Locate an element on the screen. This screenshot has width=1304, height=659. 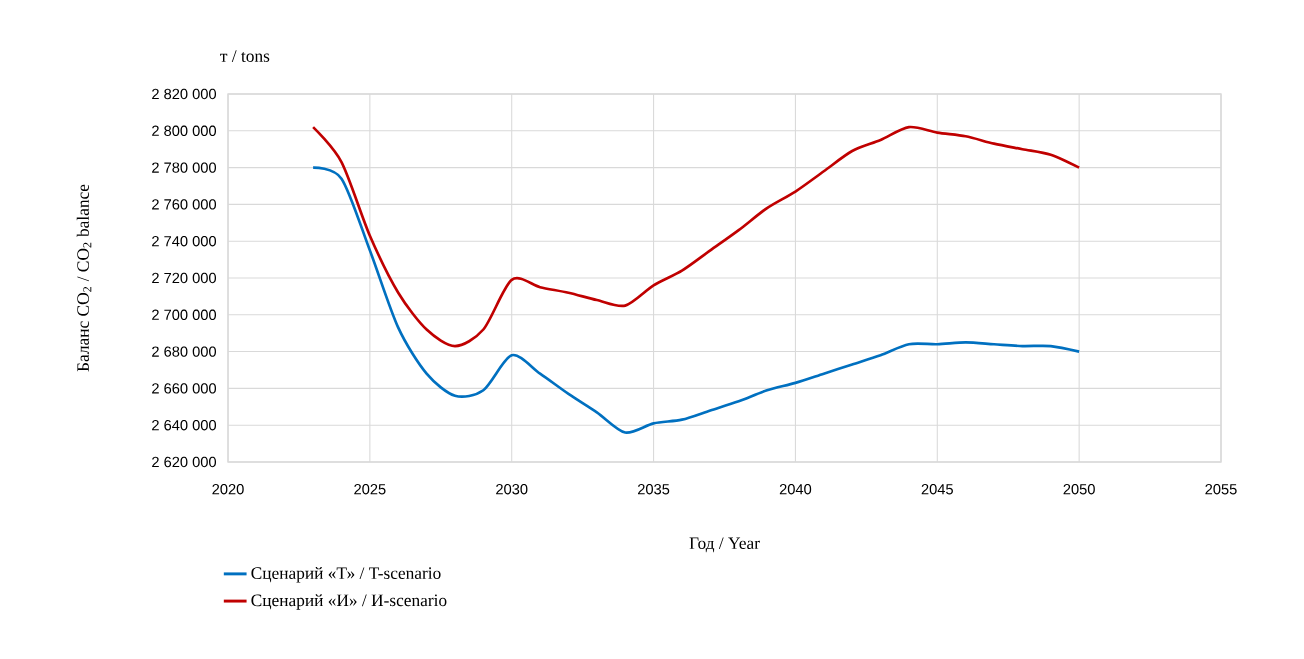
x-tick-label: 2030 is located at coordinates (512, 489).